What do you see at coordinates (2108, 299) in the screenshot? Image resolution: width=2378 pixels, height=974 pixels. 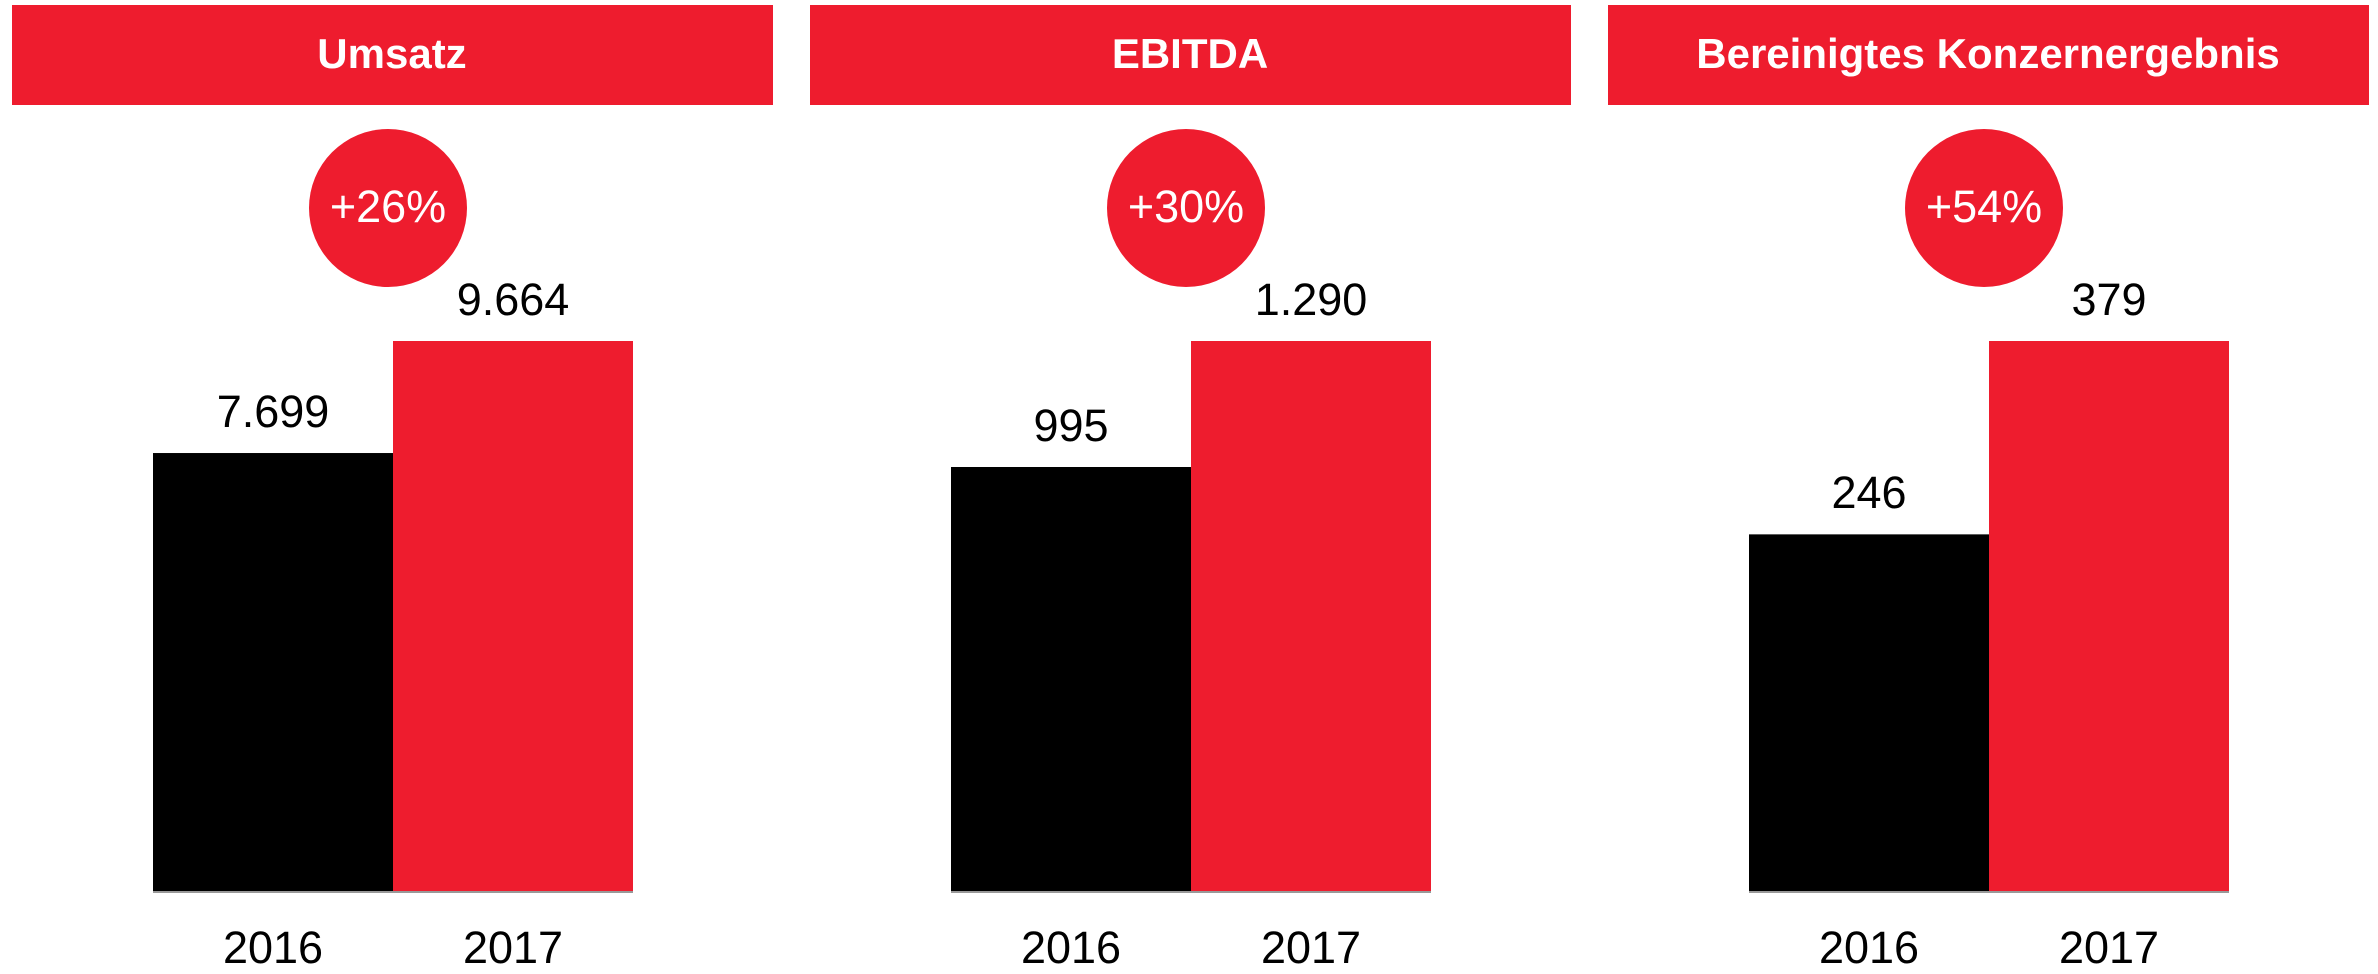 I see `value-label: 379` at bounding box center [2108, 299].